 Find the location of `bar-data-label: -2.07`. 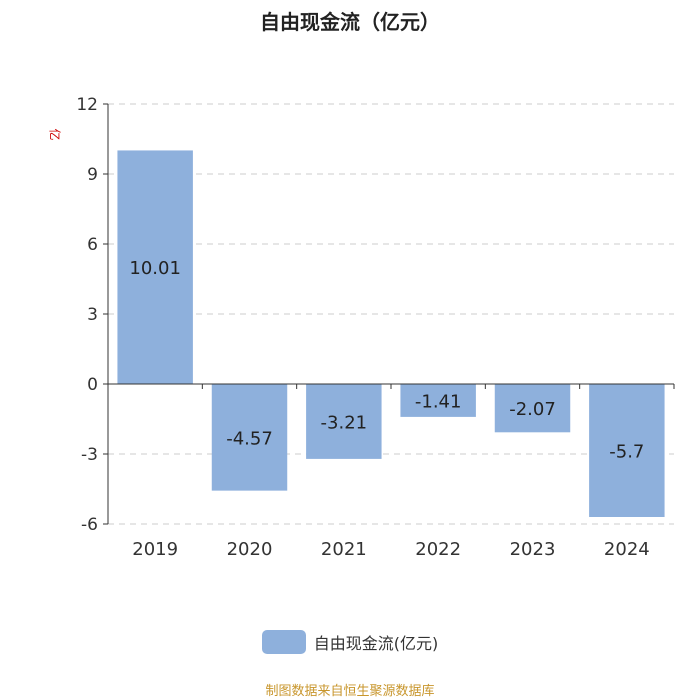

bar-data-label: -2.07 is located at coordinates (532, 409).